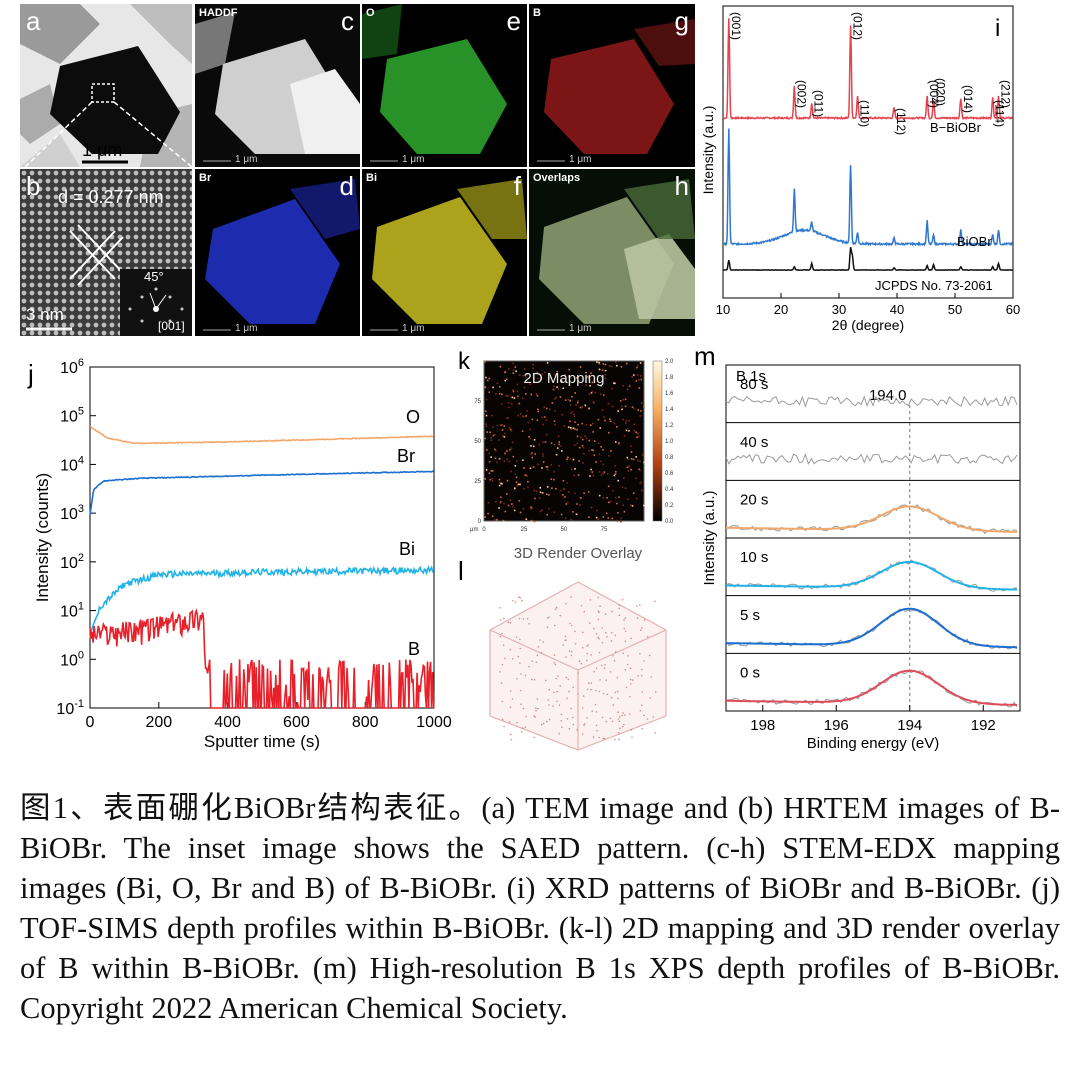 The image size is (1080, 1088). I want to click on xrd-peak-label: (012), so click(858, 26).